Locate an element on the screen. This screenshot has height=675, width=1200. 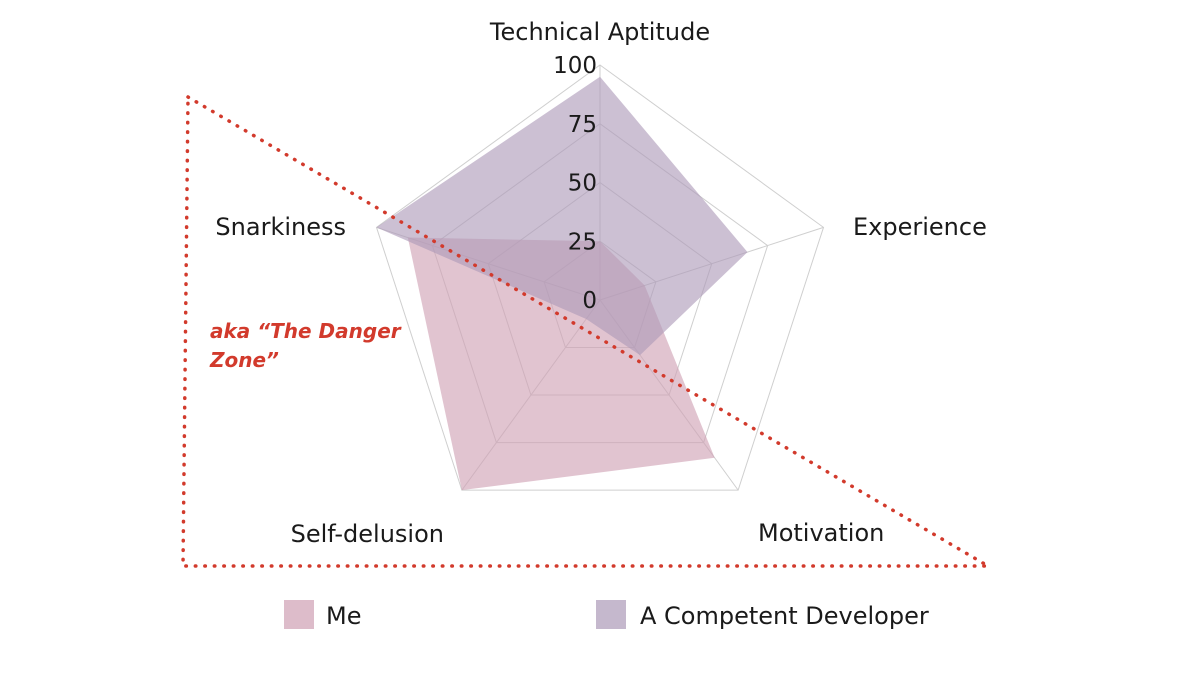
tick-label-50: 50 is located at coordinates (582, 184).